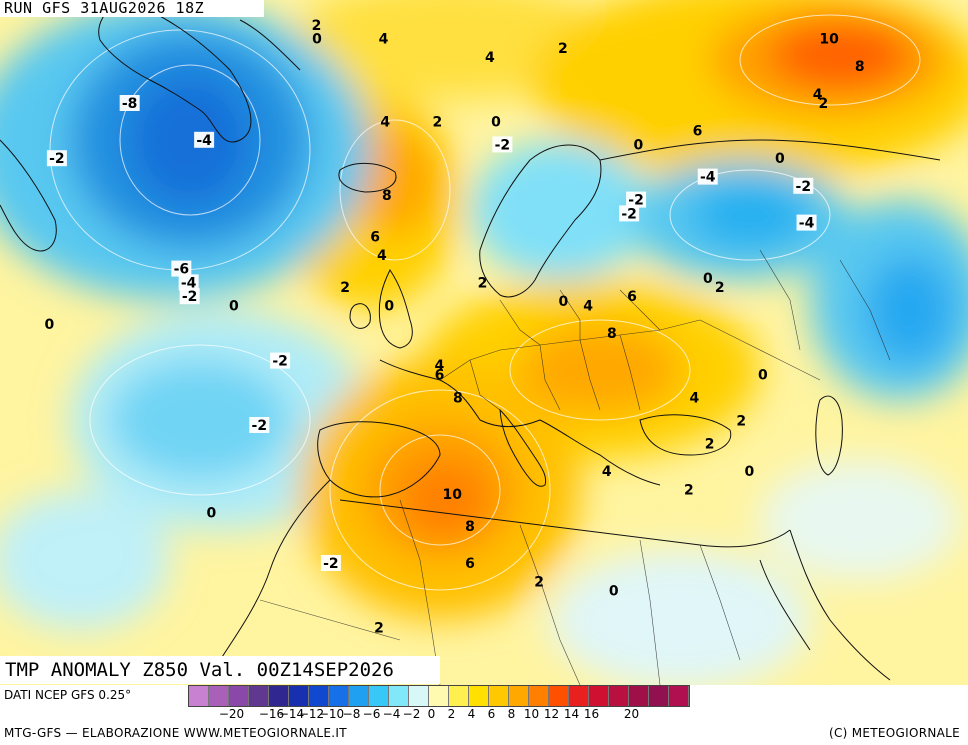 The width and height of the screenshot is (968, 745). What do you see at coordinates (331, 714) in the screenshot?
I see `scale-tick-label: −10` at bounding box center [331, 714].